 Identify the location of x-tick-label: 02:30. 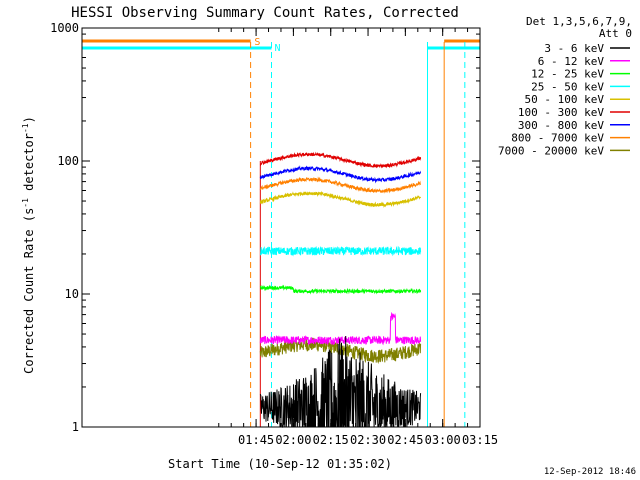
(368, 440).